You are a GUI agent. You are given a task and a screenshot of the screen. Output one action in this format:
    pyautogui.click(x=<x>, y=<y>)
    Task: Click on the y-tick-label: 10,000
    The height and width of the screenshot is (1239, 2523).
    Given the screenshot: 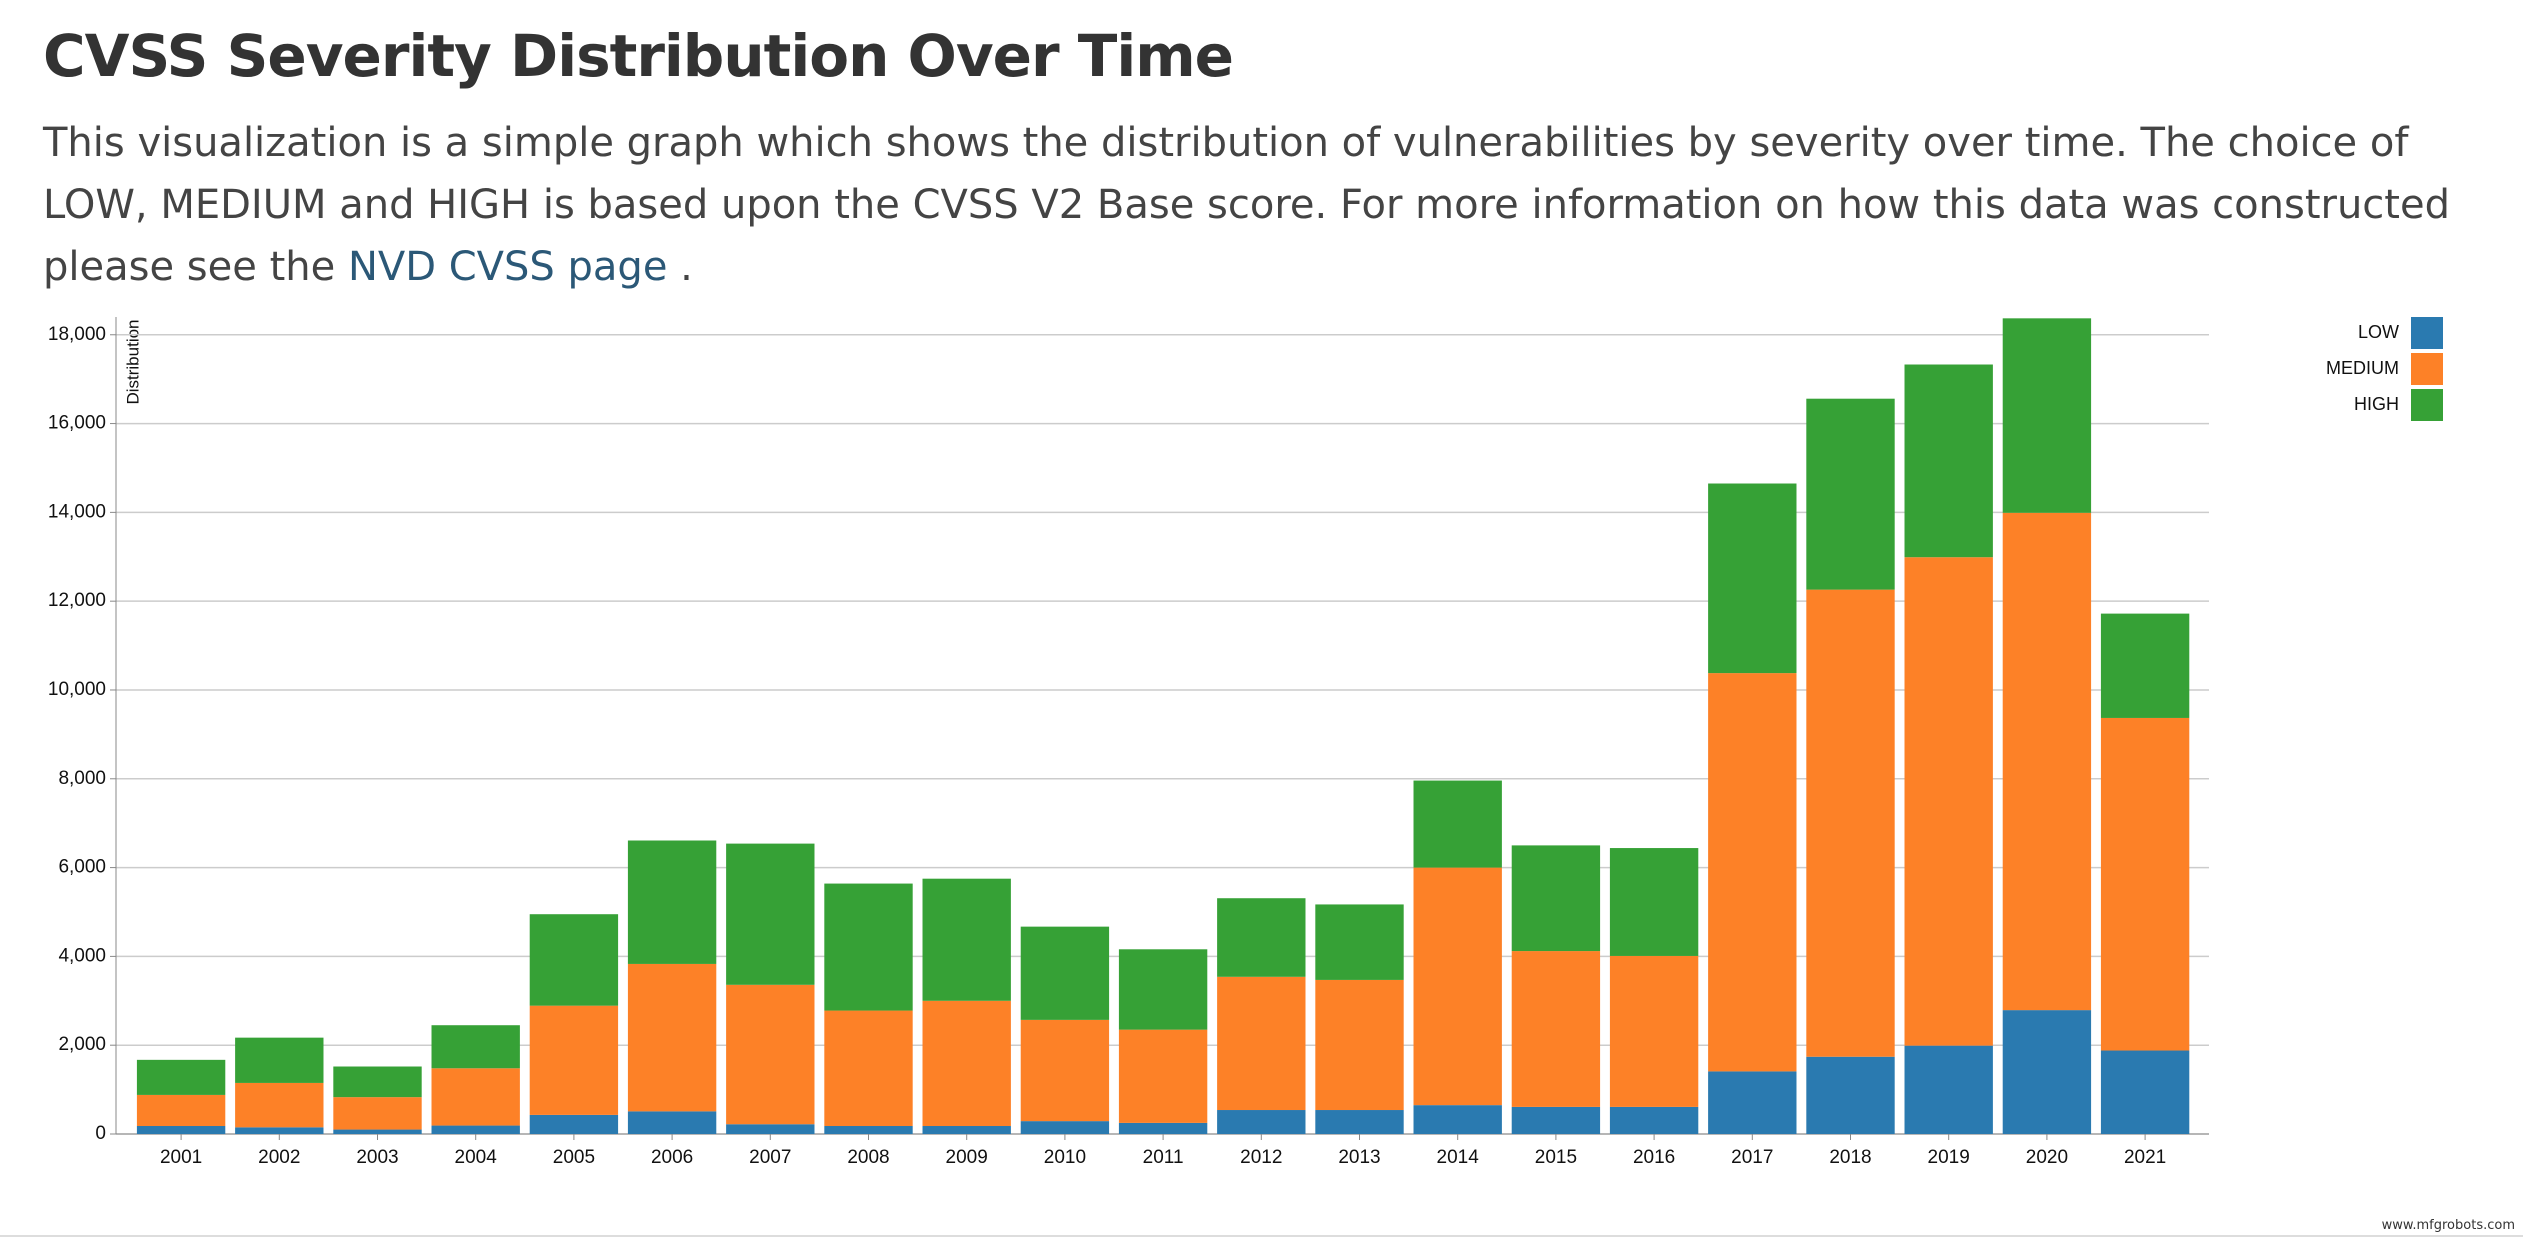 What is the action you would take?
    pyautogui.click(x=77, y=689)
    